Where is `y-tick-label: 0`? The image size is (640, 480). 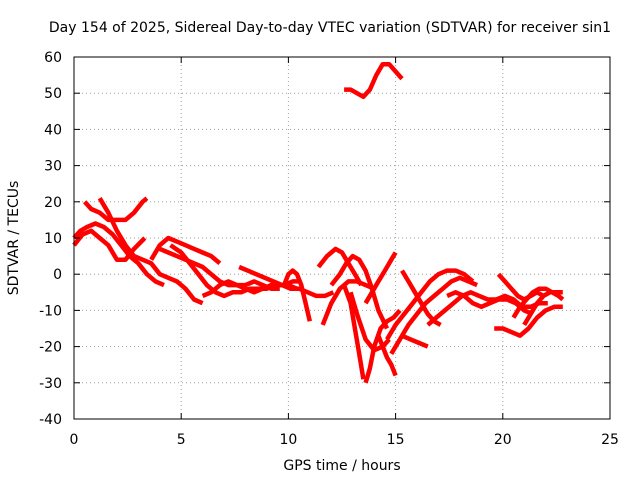
y-tick-label: 0 is located at coordinates (57, 275).